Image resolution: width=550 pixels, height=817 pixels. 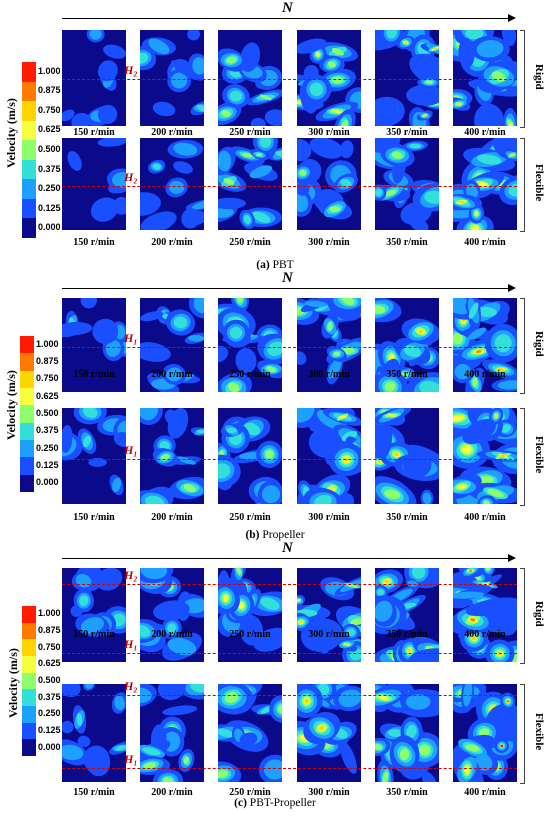 What do you see at coordinates (47, 482) in the screenshot?
I see `legend-tick-label: 0.000` at bounding box center [47, 482].